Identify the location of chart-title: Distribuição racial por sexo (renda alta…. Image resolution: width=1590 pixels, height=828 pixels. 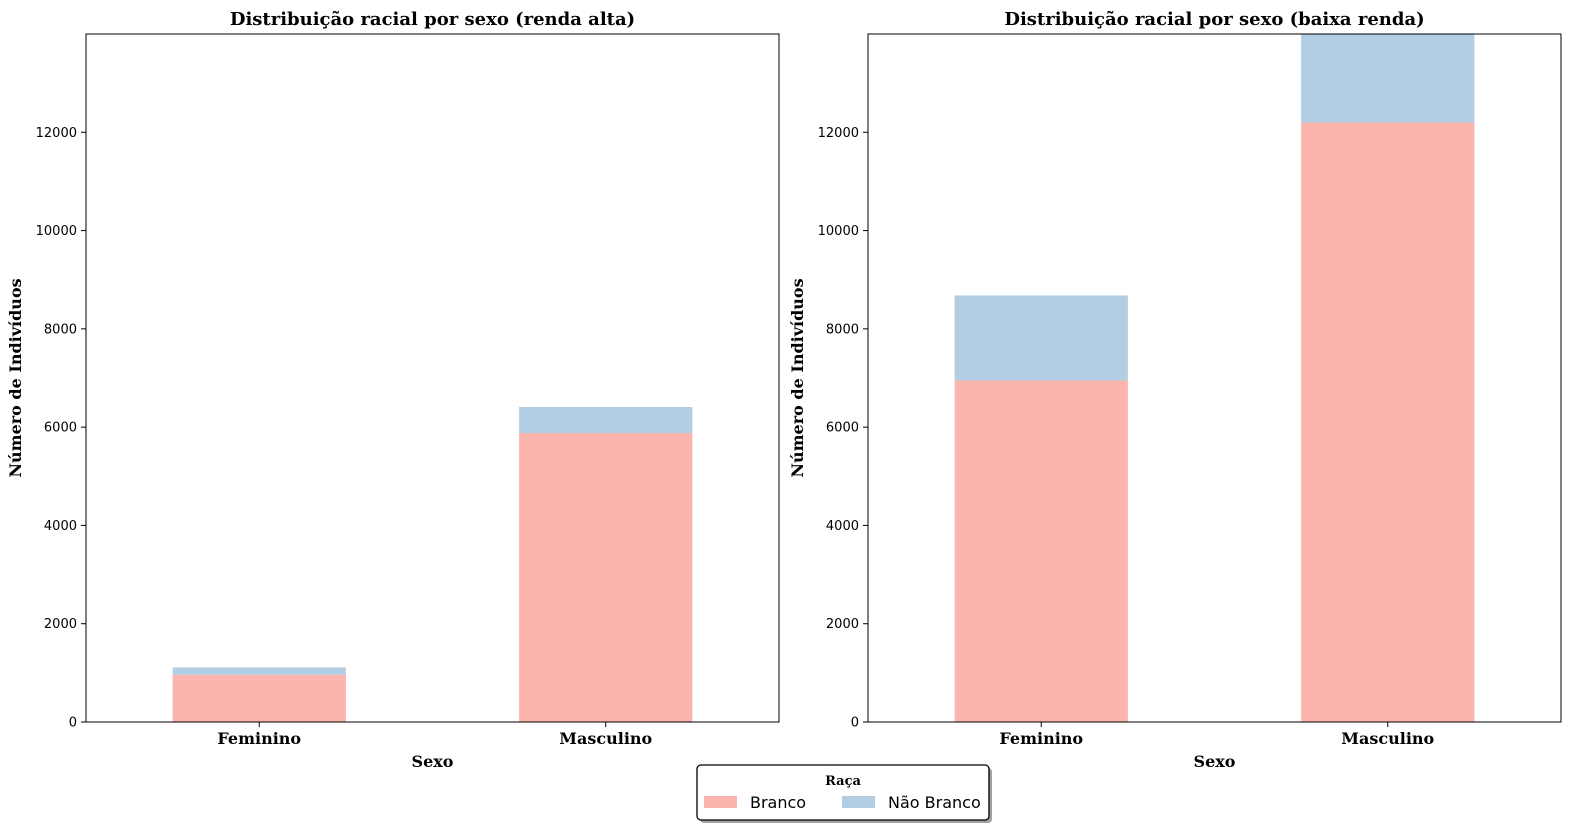
(432, 19).